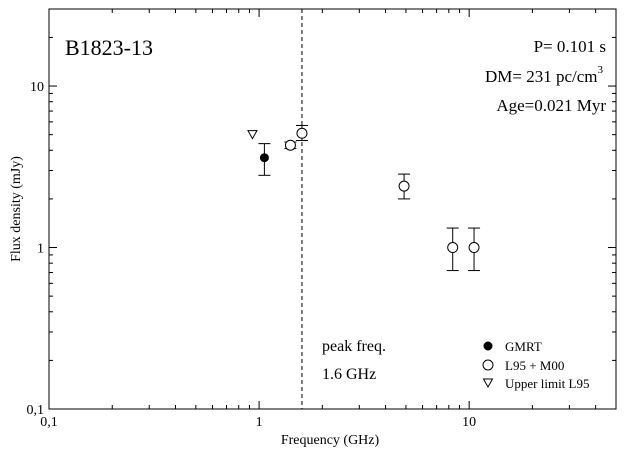 The width and height of the screenshot is (629, 453). I want to click on series-upper-limit-l95, so click(252, 135).